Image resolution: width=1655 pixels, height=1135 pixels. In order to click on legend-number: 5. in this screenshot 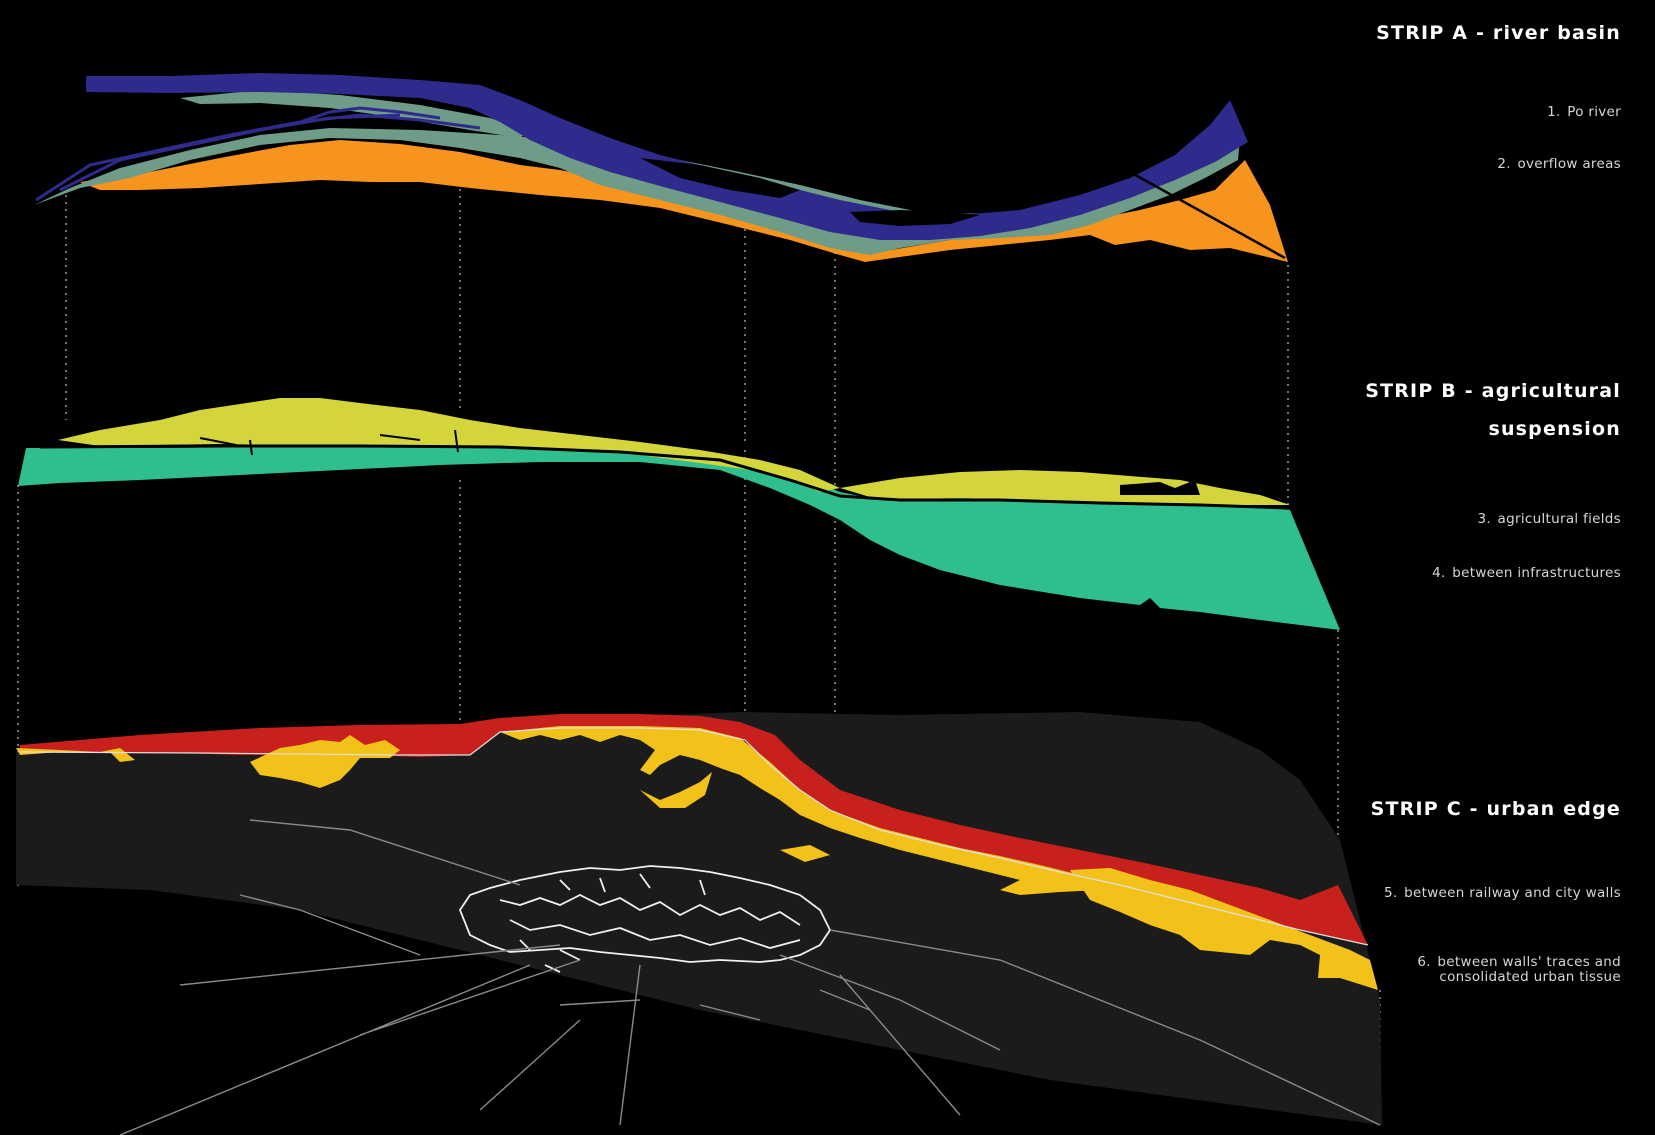, I will do `click(1391, 893)`.